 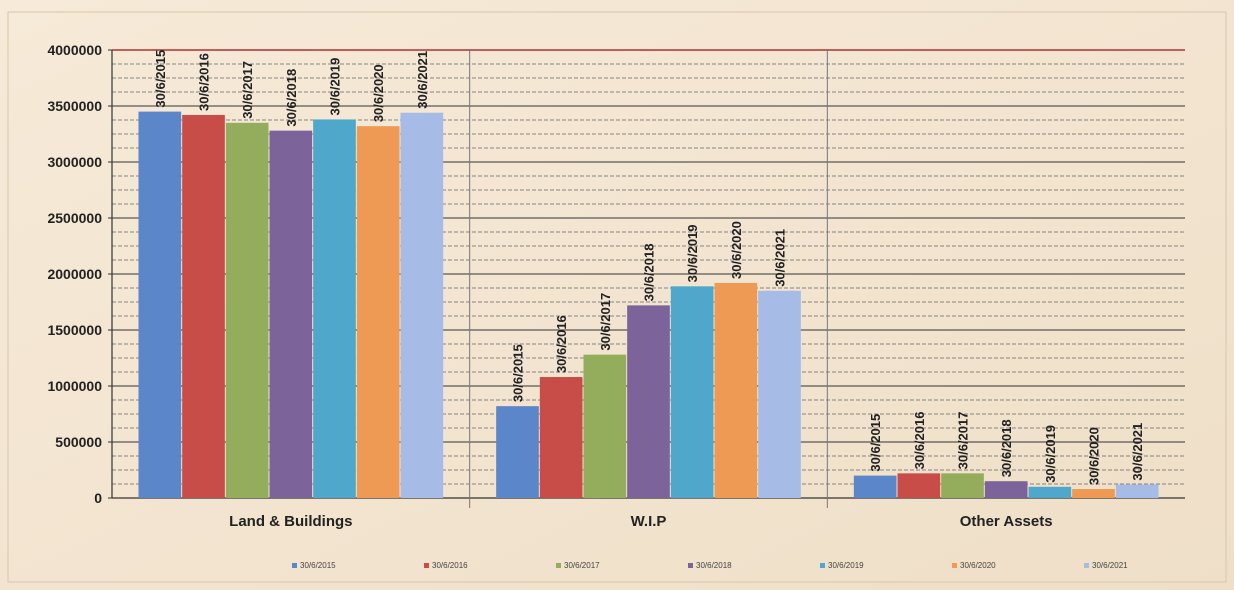 I want to click on y-tick-label: 1500000, so click(x=74, y=330).